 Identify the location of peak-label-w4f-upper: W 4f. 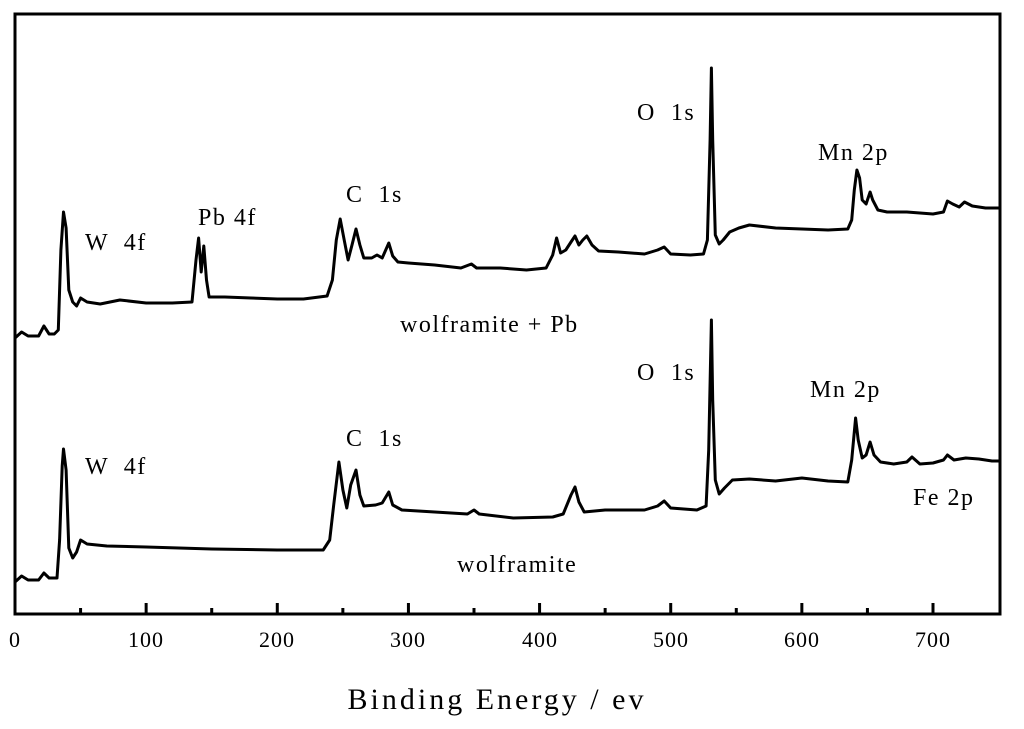
(116, 243).